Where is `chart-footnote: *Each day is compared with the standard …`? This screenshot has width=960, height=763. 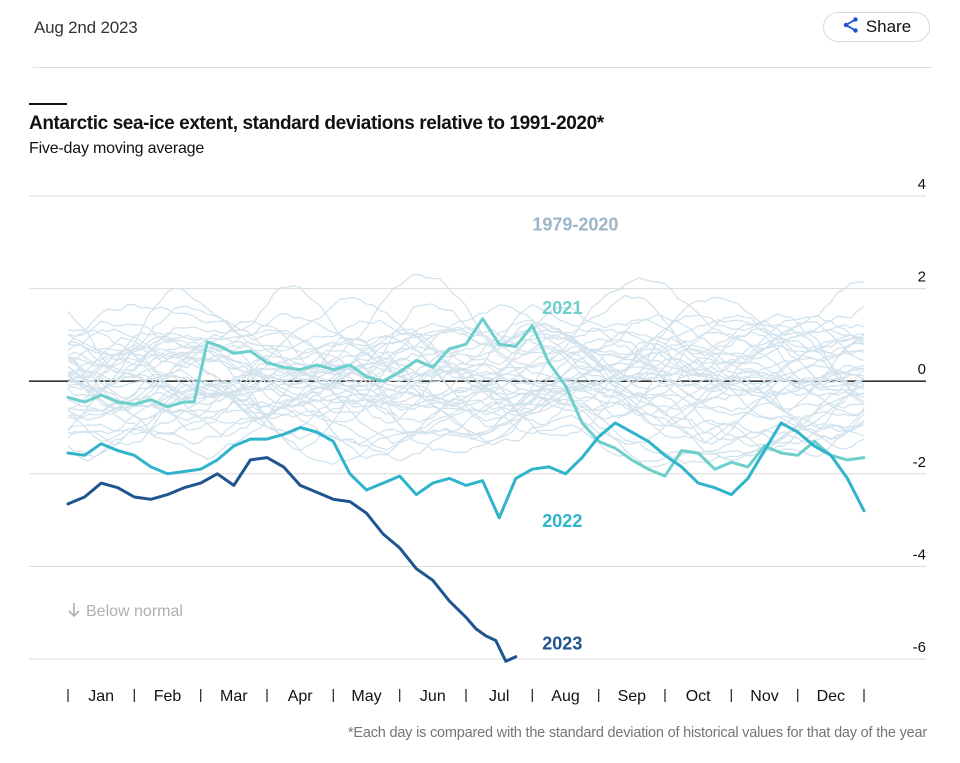 chart-footnote: *Each day is compared with the standard … is located at coordinates (637, 733).